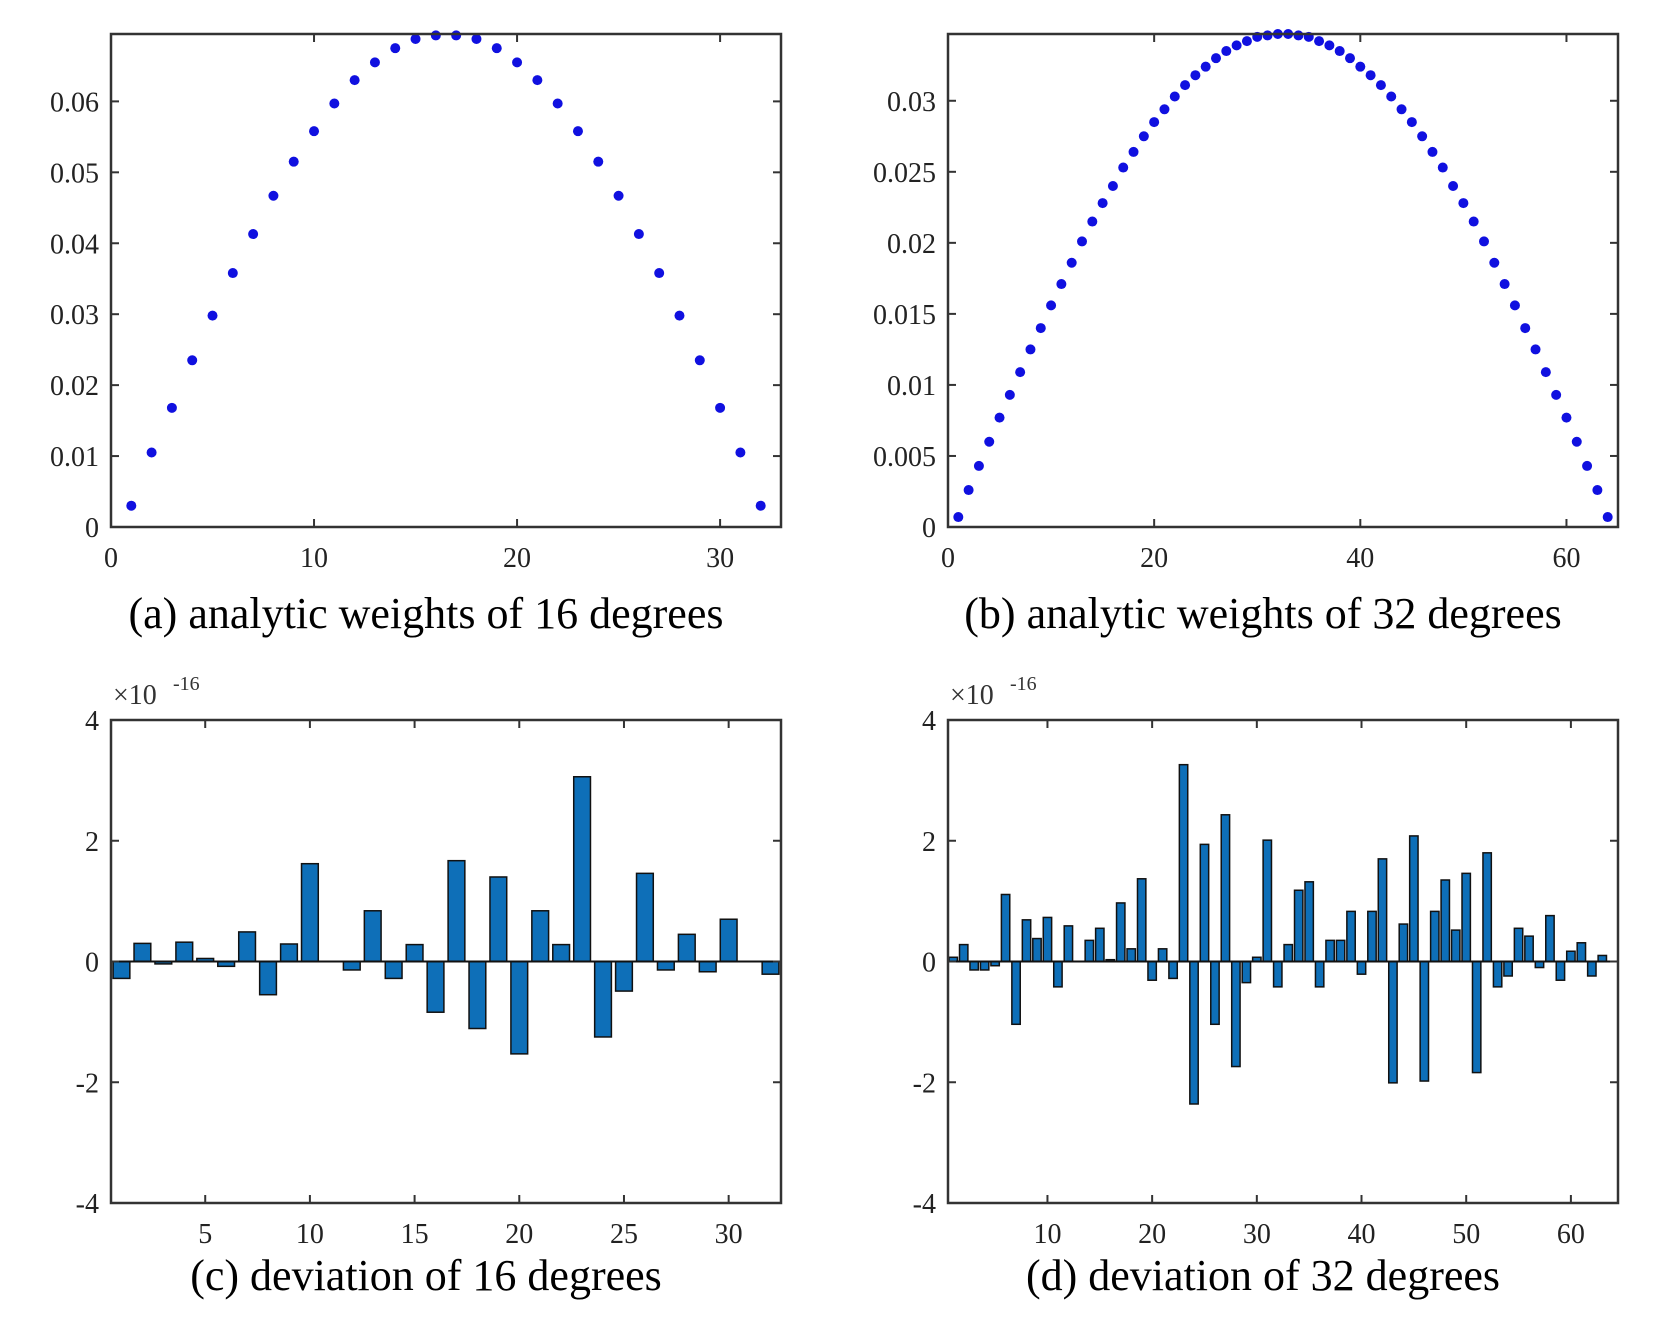  What do you see at coordinates (1023, 684) in the screenshot?
I see `exponent-power: -16` at bounding box center [1023, 684].